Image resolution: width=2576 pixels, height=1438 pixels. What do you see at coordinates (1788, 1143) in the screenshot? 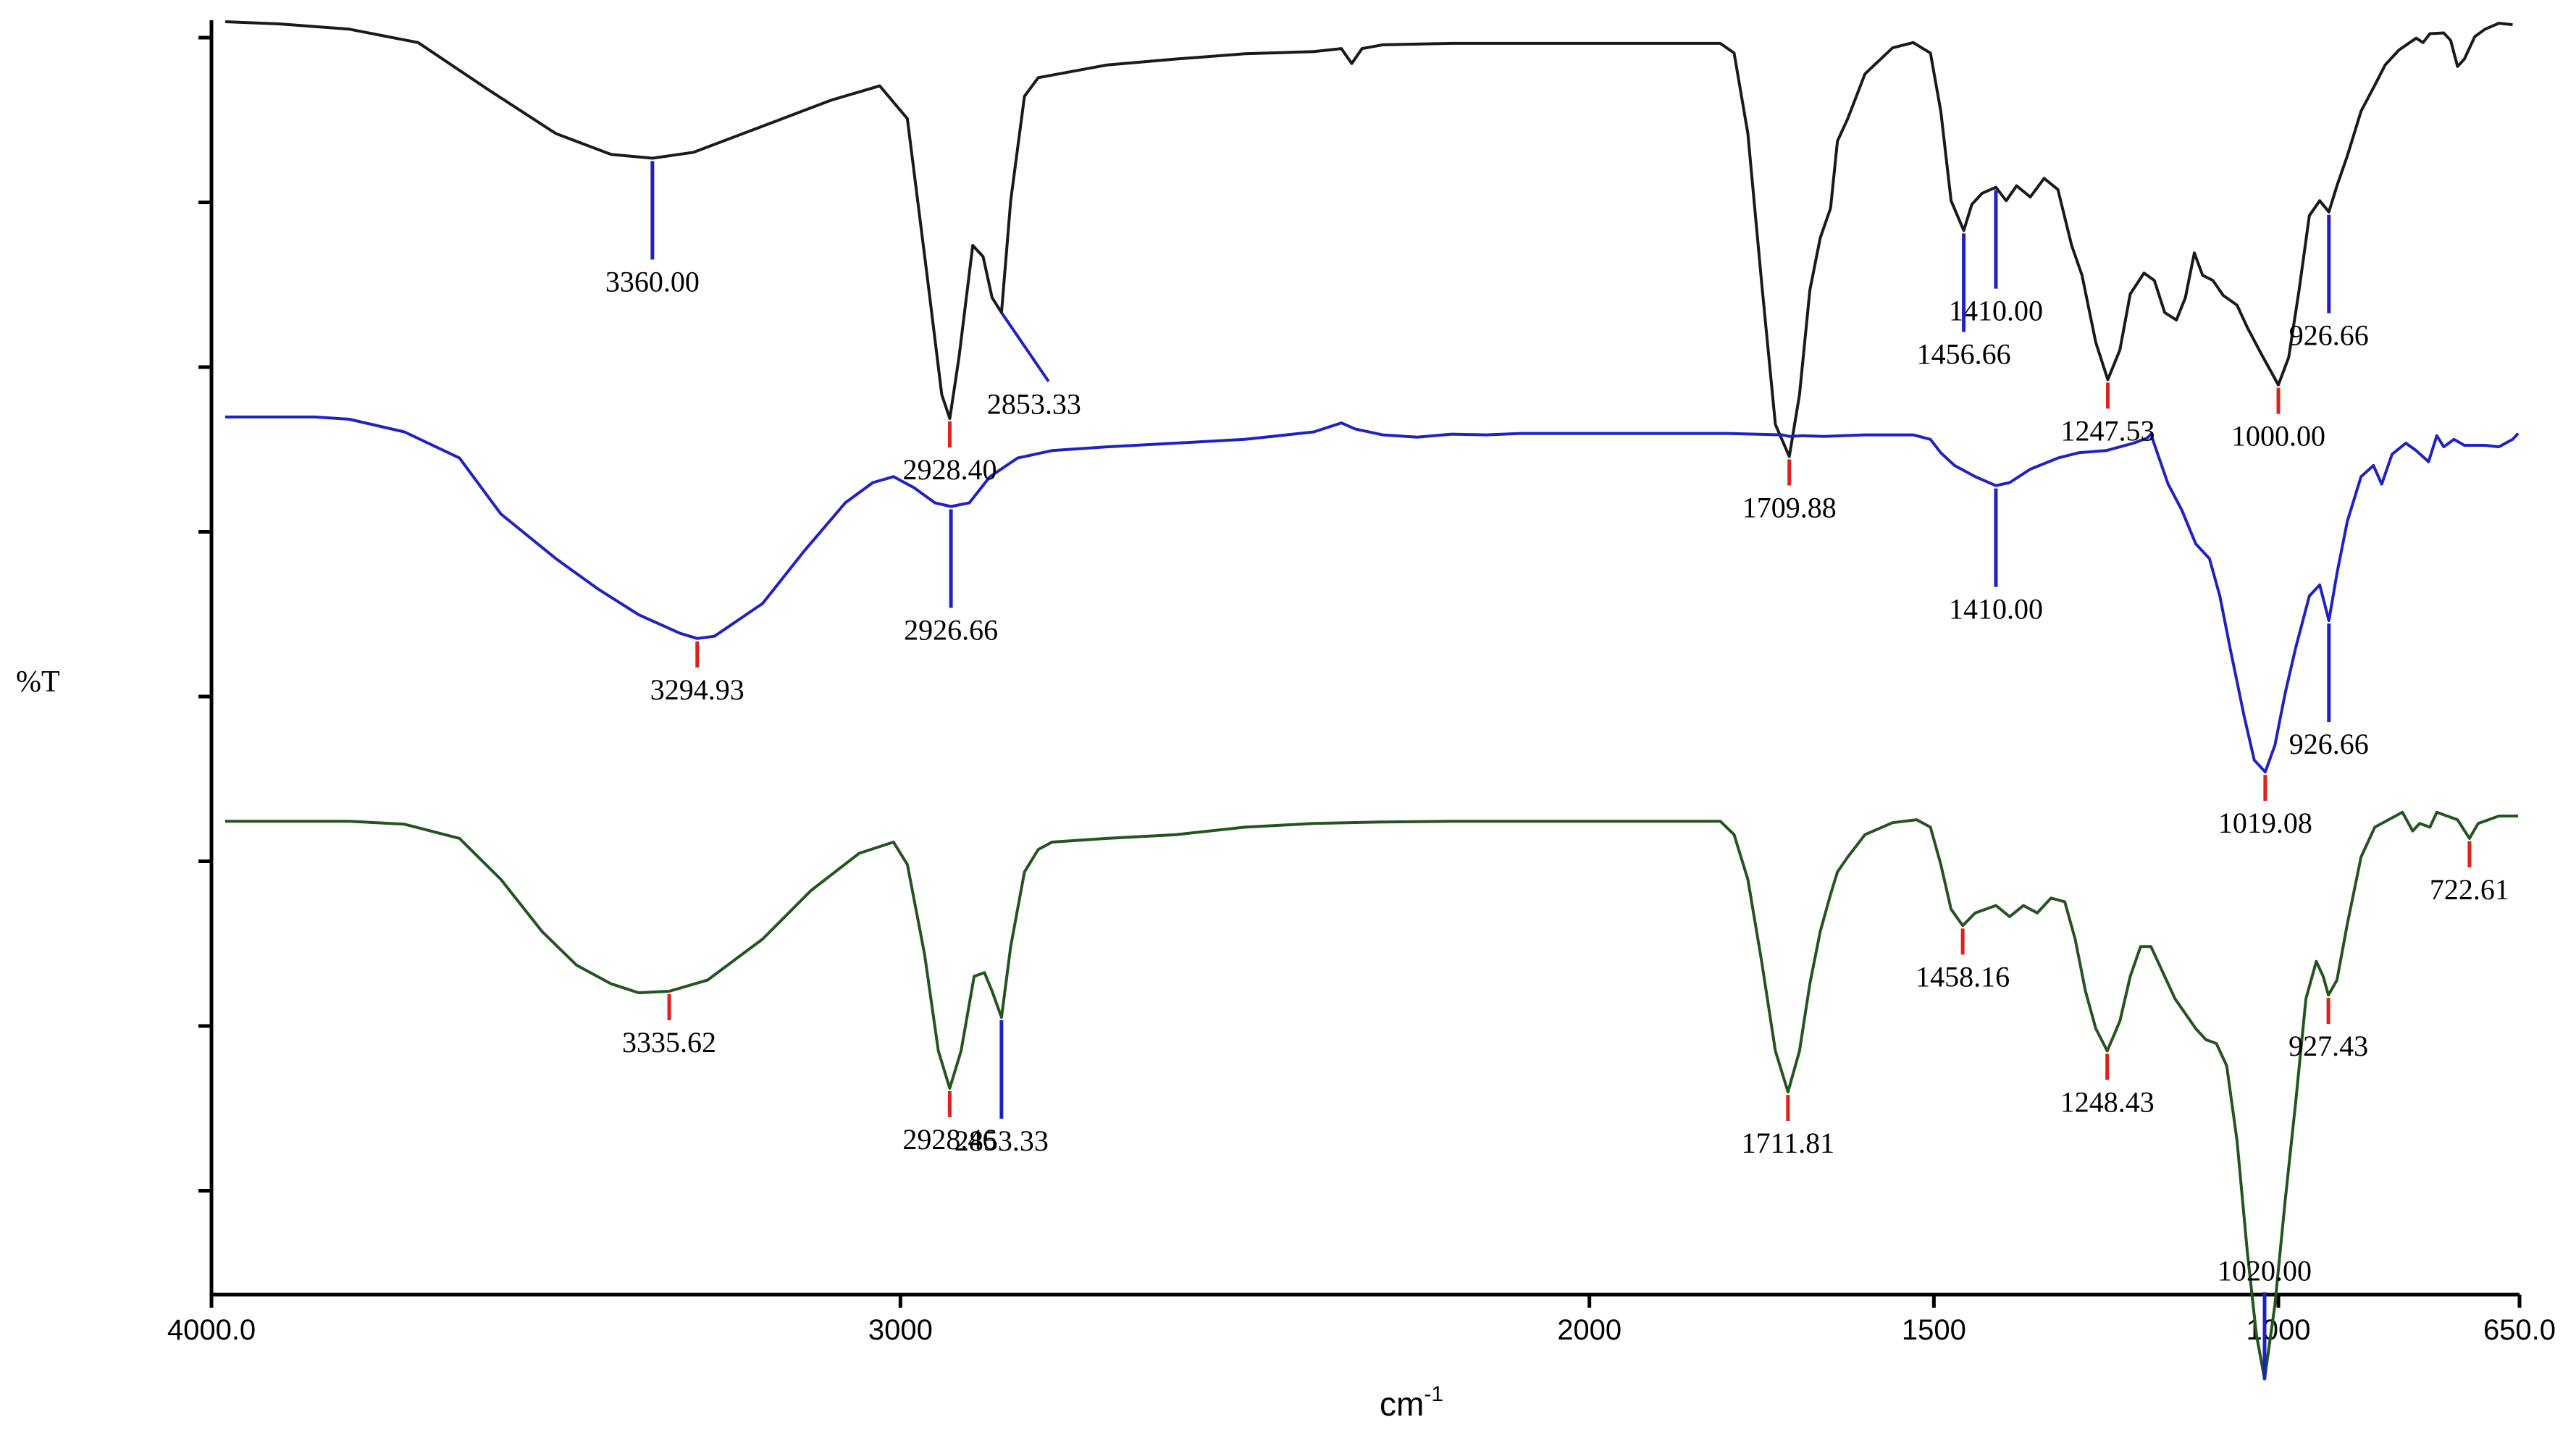
I see `peak-label: 1711.81` at bounding box center [1788, 1143].